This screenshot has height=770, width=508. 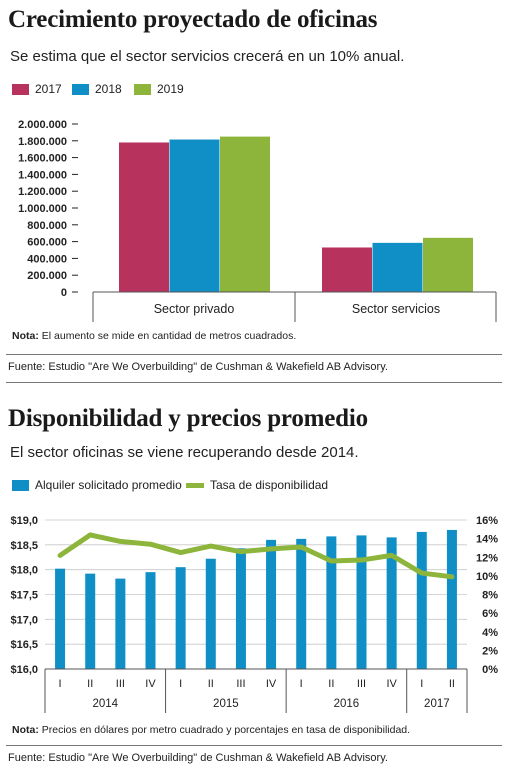 I want to click on y-right-tick-label: 16%, so click(x=487, y=521).